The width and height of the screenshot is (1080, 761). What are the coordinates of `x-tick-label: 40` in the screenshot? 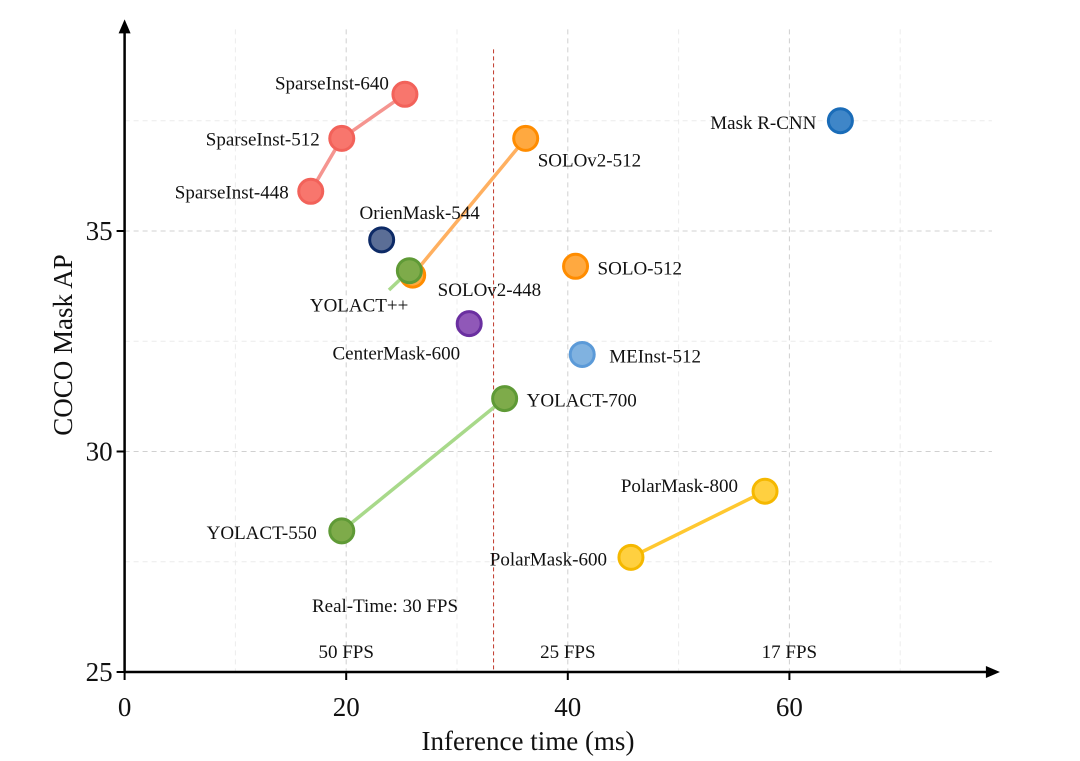 It's located at (567, 707).